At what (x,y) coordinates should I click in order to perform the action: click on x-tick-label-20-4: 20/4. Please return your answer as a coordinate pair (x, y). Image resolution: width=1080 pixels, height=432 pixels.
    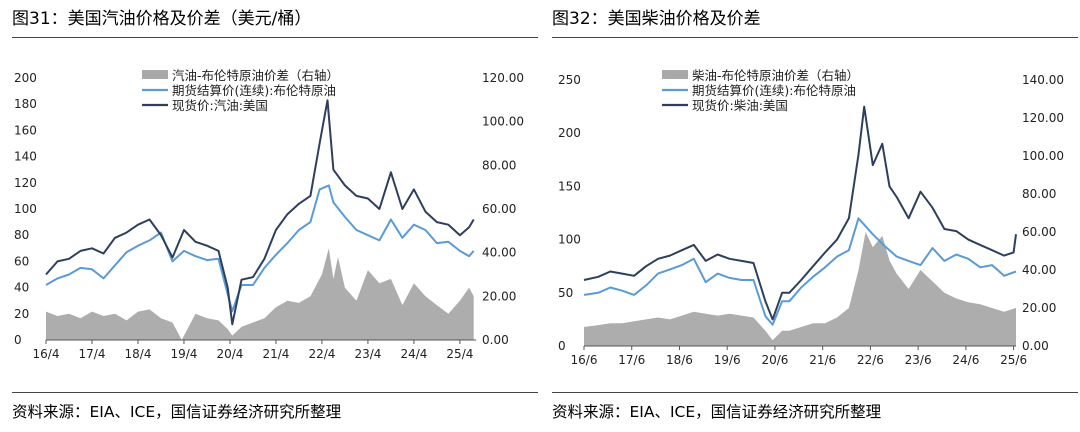
    Looking at the image, I should click on (229, 354).